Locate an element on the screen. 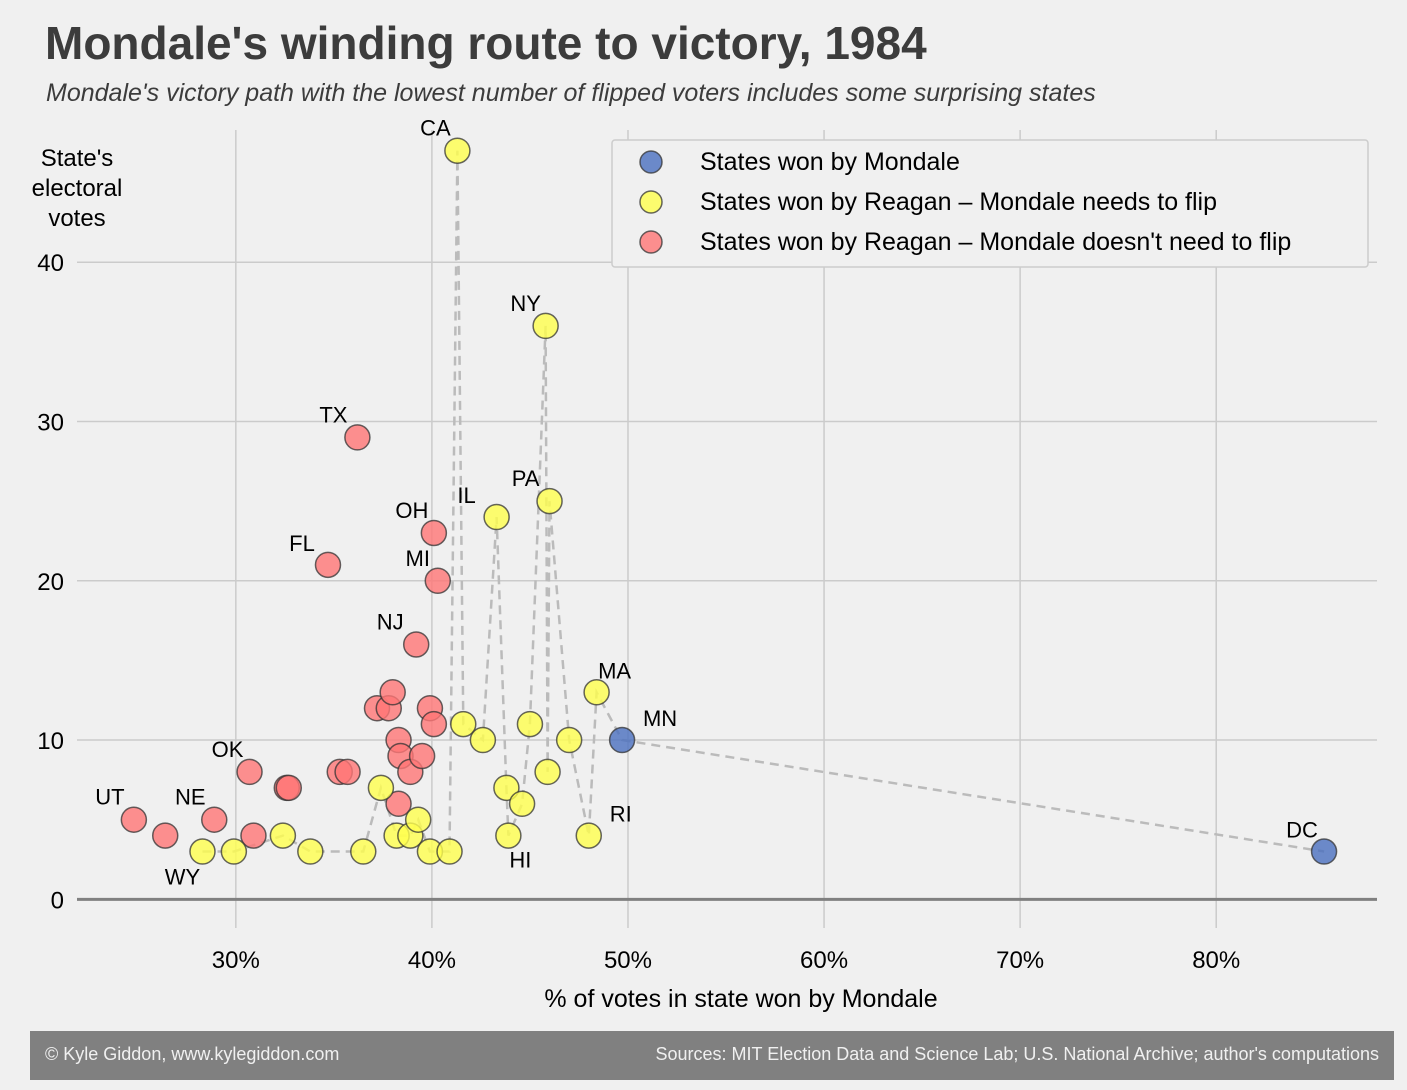 The width and height of the screenshot is (1407, 1090). ne-label: NE is located at coordinates (190, 797).